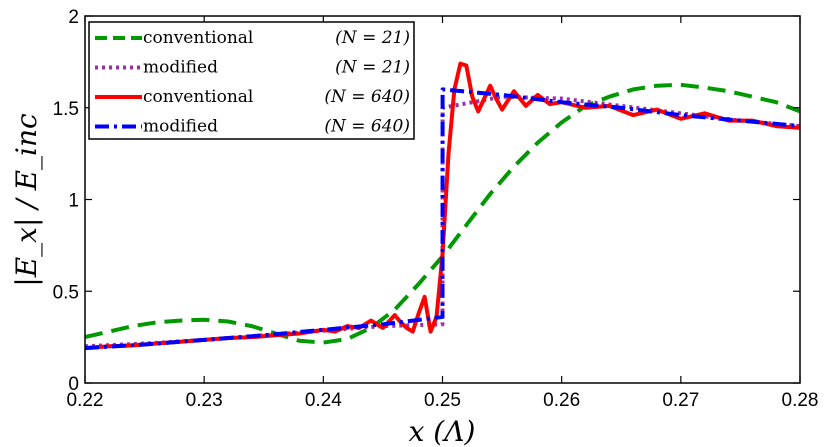 The height and width of the screenshot is (447, 830). What do you see at coordinates (680, 400) in the screenshot?
I see `x-tick-label: 0.27` at bounding box center [680, 400].